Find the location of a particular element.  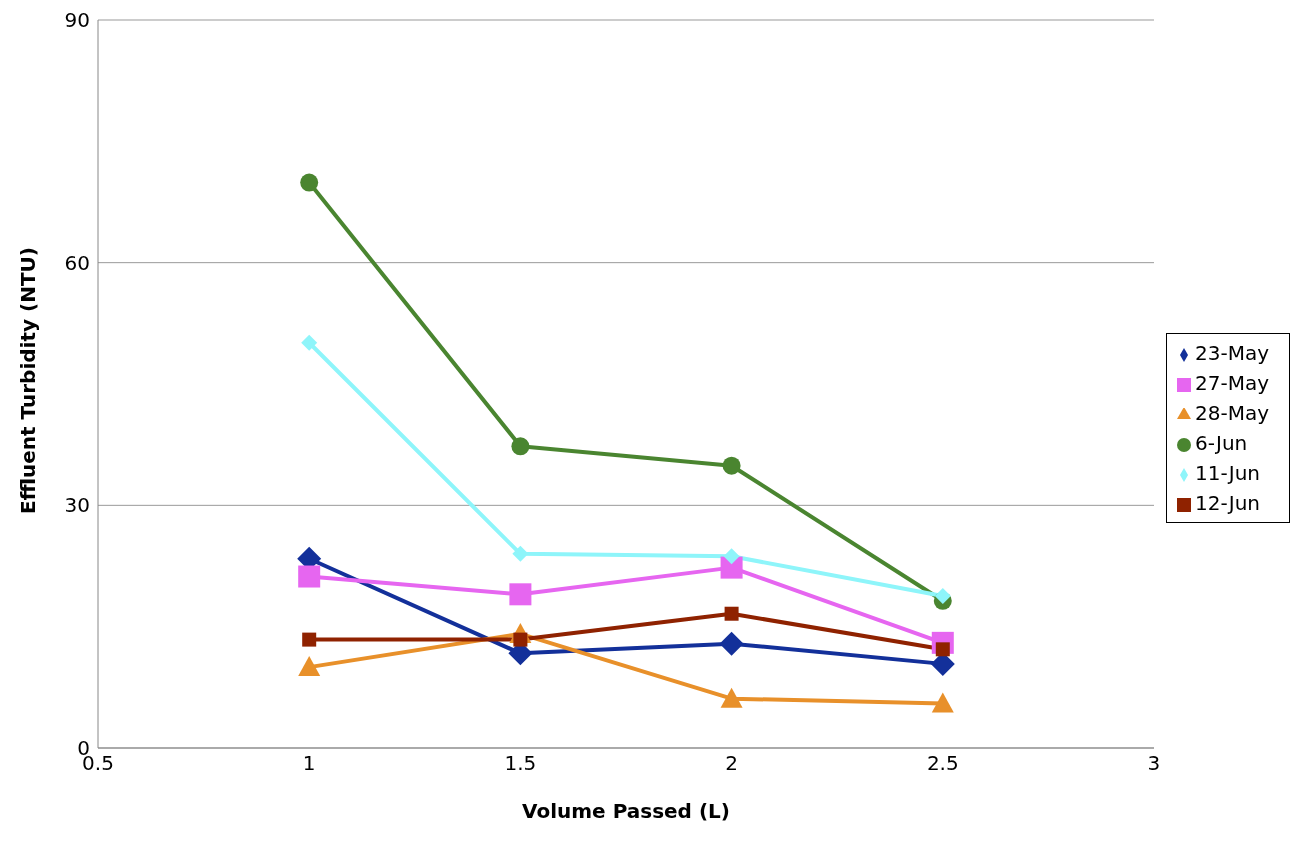

legend-label: 28-May is located at coordinates (1231, 413).